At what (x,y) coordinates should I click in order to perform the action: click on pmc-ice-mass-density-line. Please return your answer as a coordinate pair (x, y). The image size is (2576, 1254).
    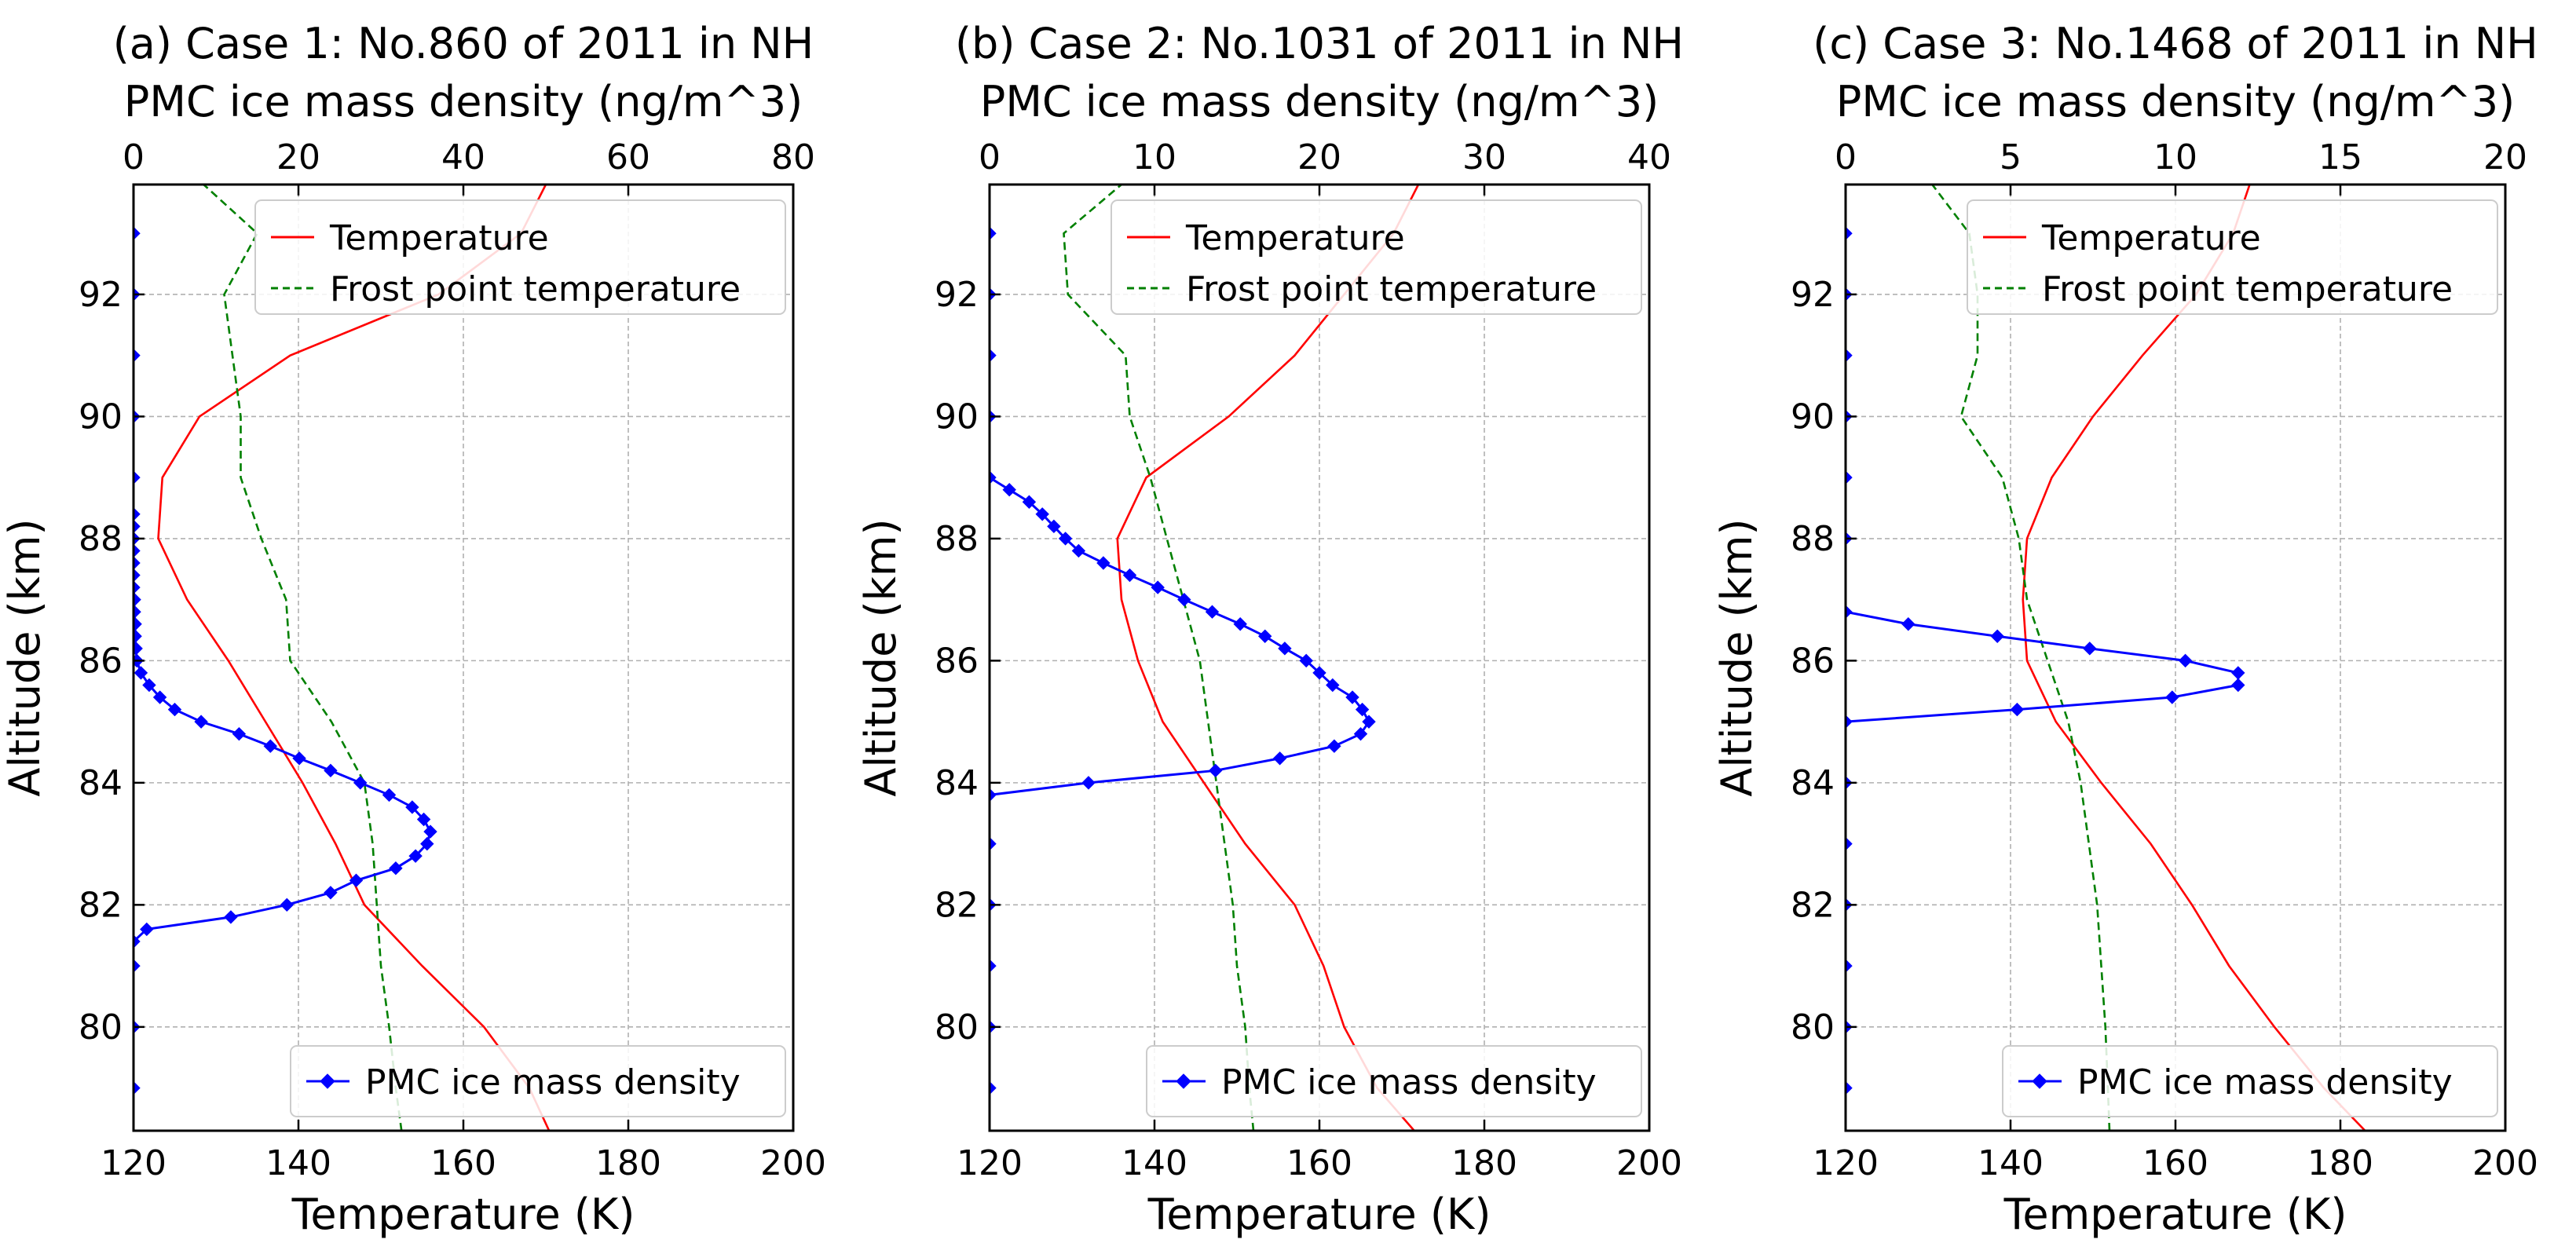
    Looking at the image, I should click on (2043, 660).